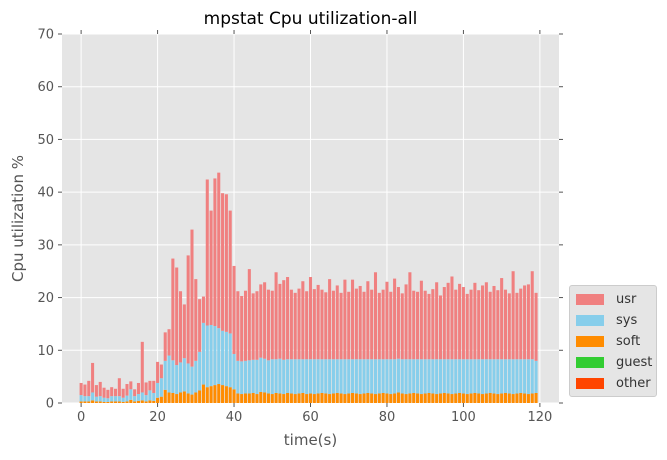 This screenshot has width=667, height=460. I want to click on legend-swatch-usr, so click(590, 299).